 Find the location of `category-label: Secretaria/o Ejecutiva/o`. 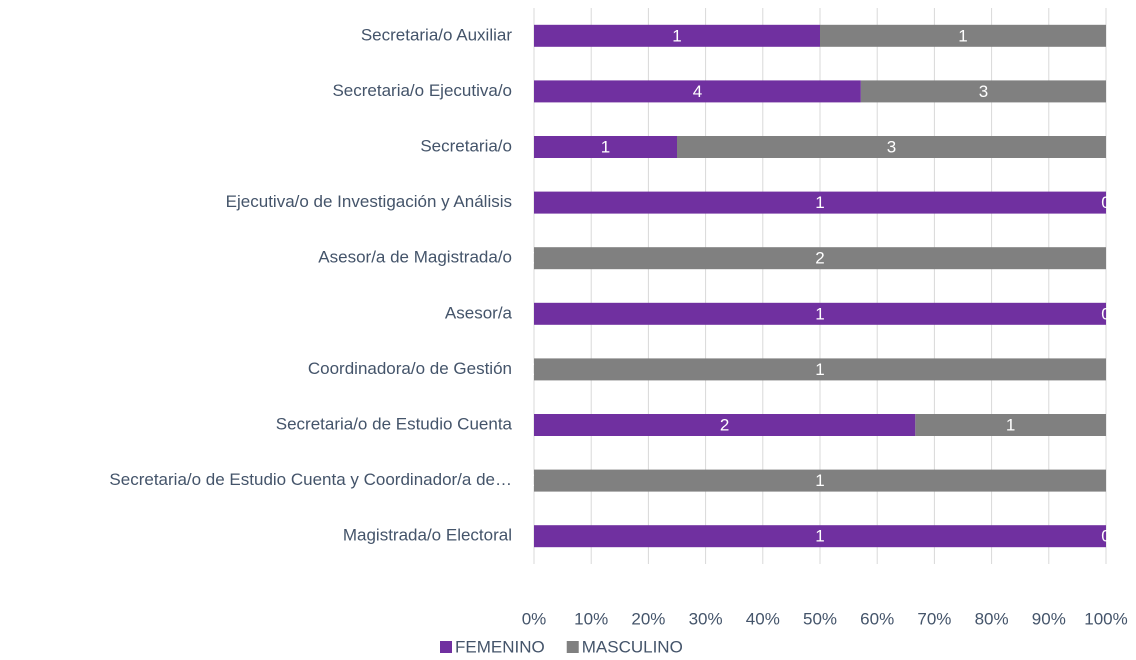

category-label: Secretaria/o Ejecutiva/o is located at coordinates (422, 90).